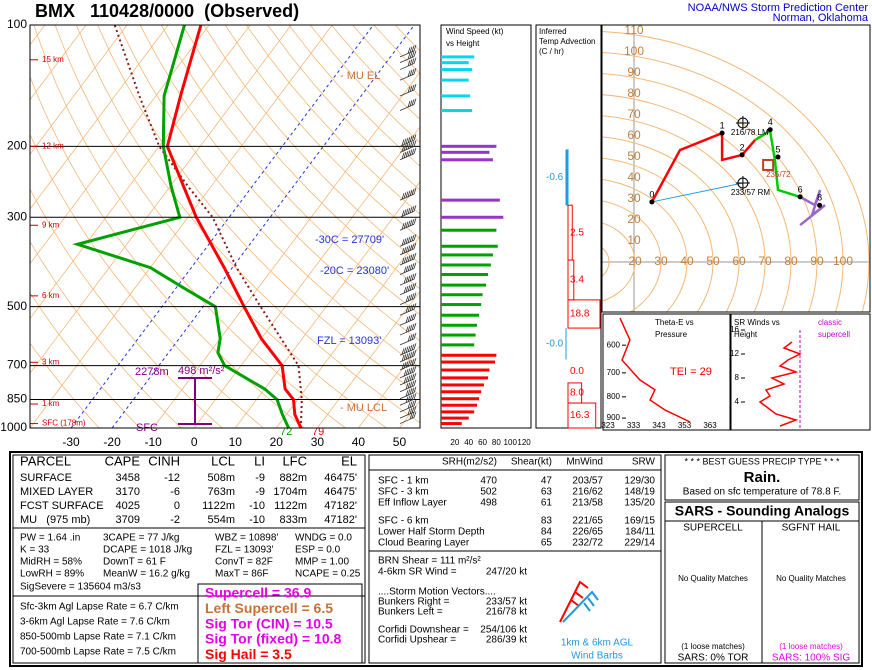 The height and width of the screenshot is (670, 872). Describe the element at coordinates (685, 425) in the screenshot. I see `thetae-x-label: 353` at that location.